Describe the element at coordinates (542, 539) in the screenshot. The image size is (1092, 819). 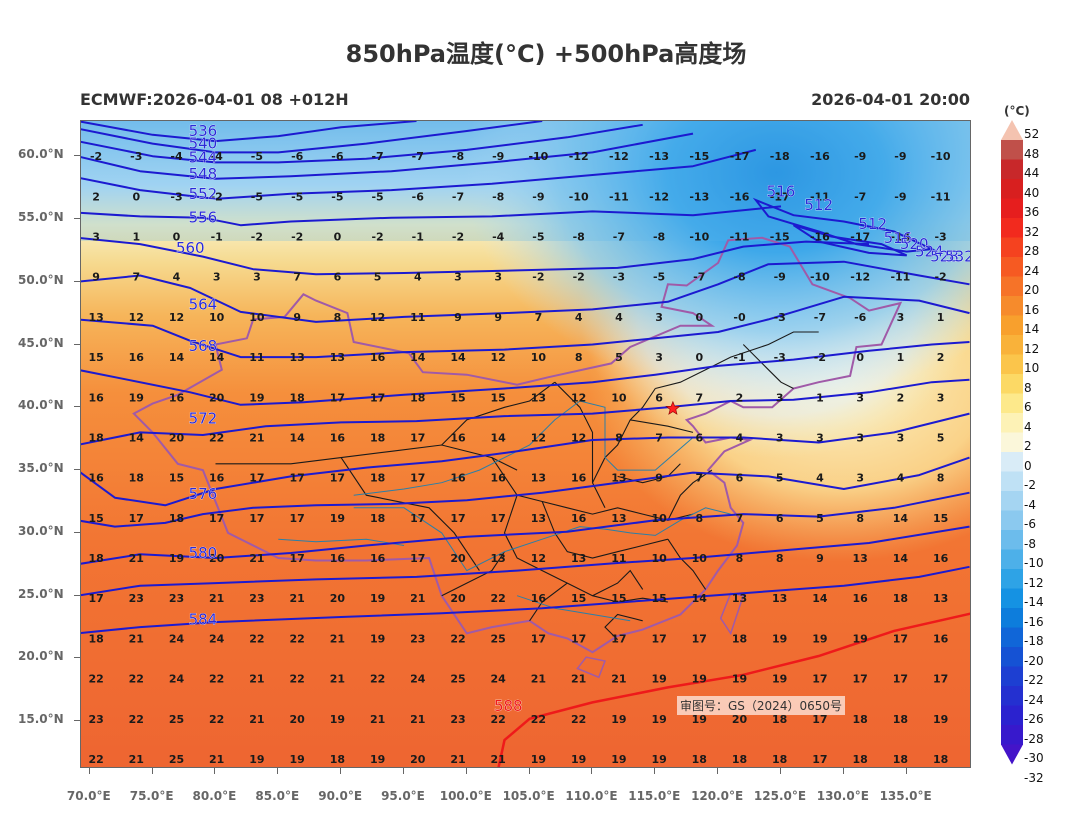
I see `river-line` at that location.